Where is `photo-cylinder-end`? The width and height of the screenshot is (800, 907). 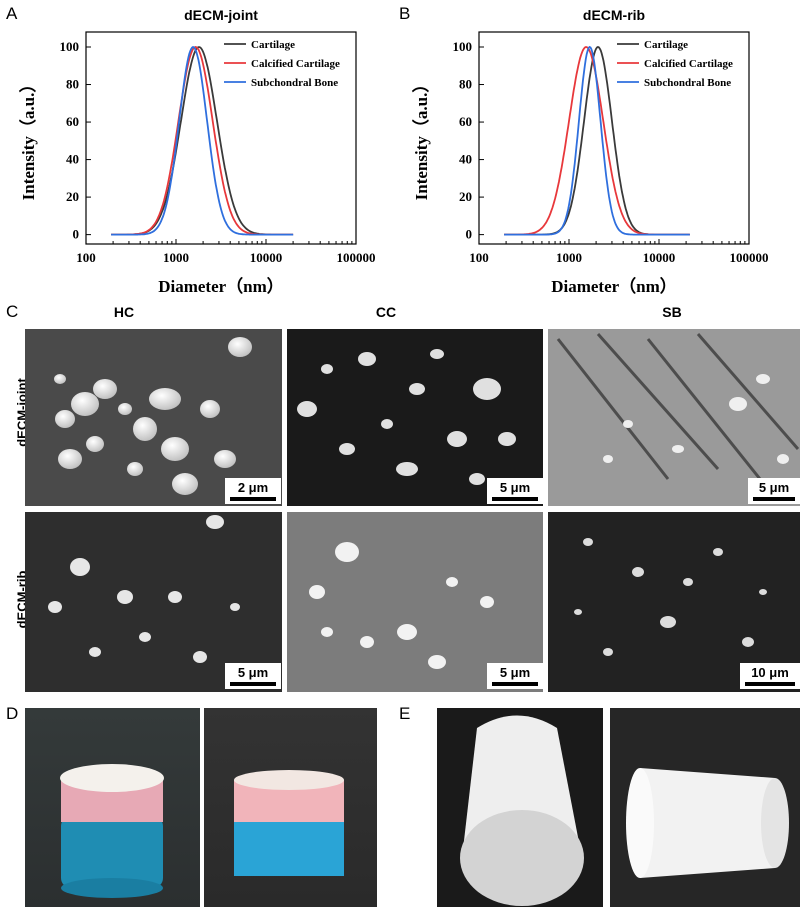
photo-cylinder-end is located at coordinates (520, 807).